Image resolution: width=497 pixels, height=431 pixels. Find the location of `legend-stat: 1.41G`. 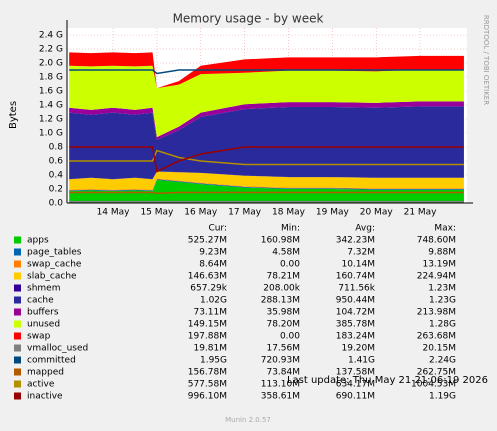

legend-stat: 1.41G is located at coordinates (361, 361).